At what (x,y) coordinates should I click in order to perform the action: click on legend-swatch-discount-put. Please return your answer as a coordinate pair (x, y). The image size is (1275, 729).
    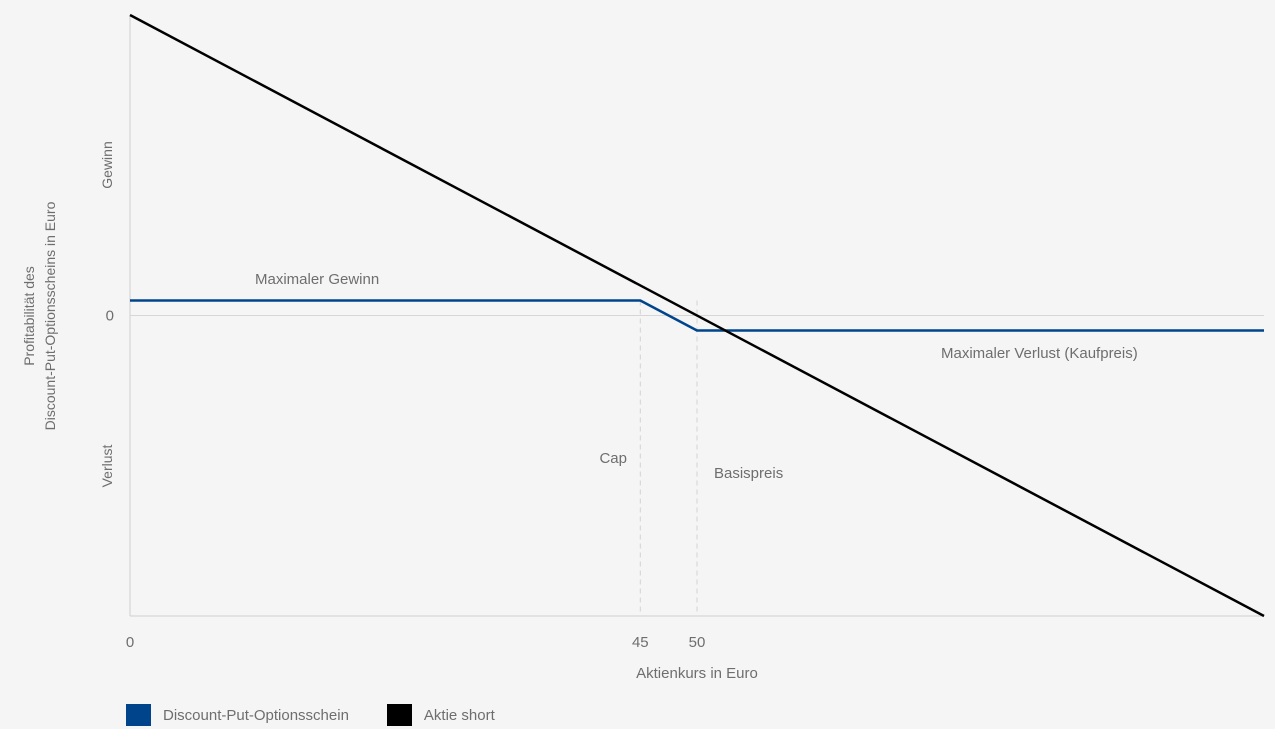
    Looking at the image, I should click on (138, 715).